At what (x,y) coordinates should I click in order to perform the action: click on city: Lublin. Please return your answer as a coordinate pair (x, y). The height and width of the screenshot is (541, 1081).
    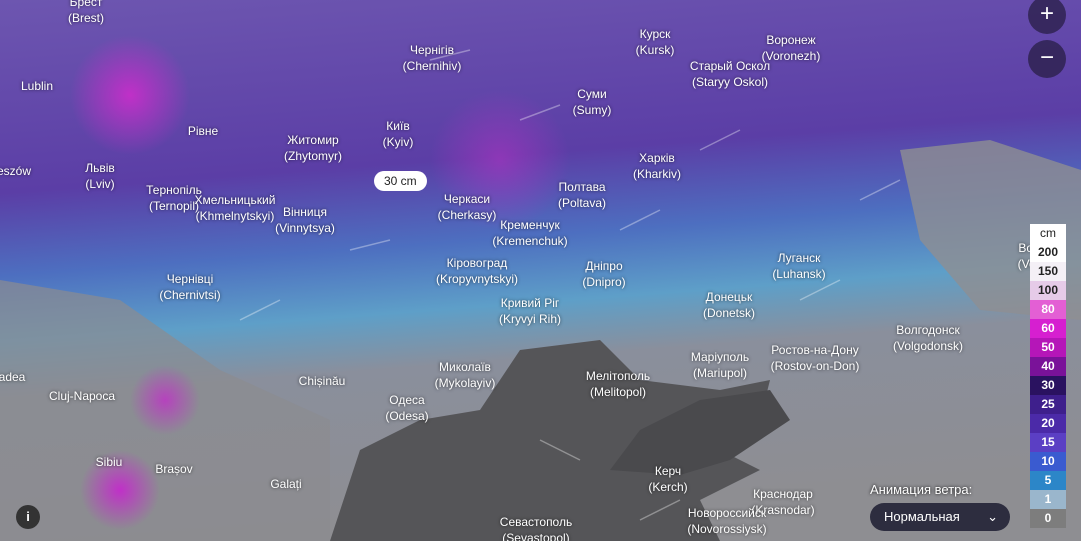
    Looking at the image, I should click on (37, 86).